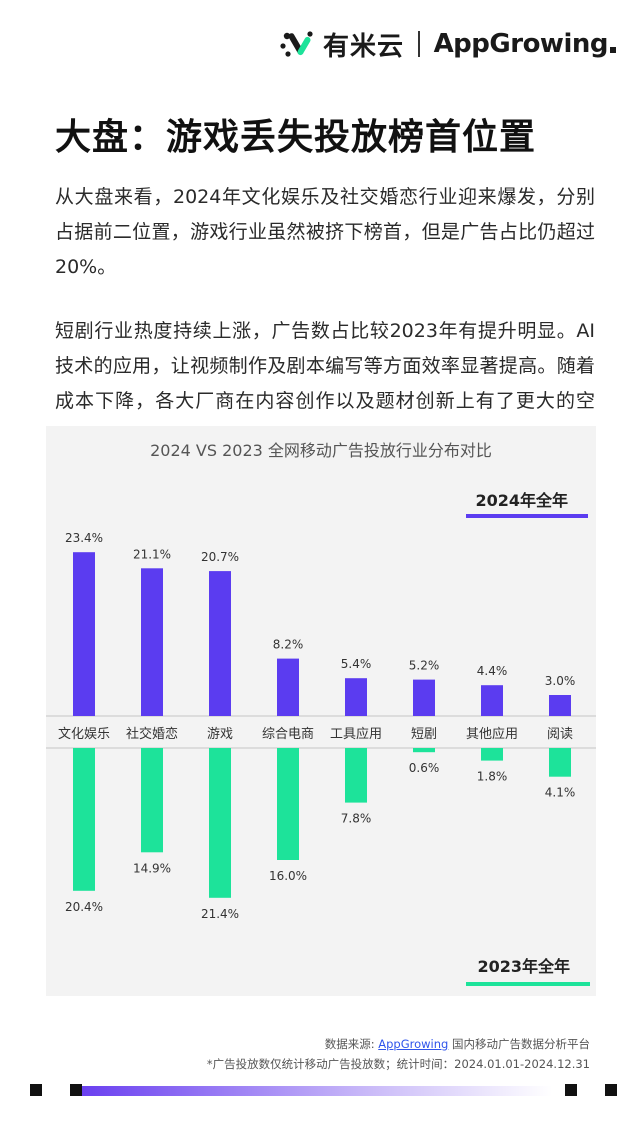 Image resolution: width=642 pixels, height=1133 pixels. Describe the element at coordinates (84, 538) in the screenshot. I see `bar-label-2024: 23.4%` at that location.